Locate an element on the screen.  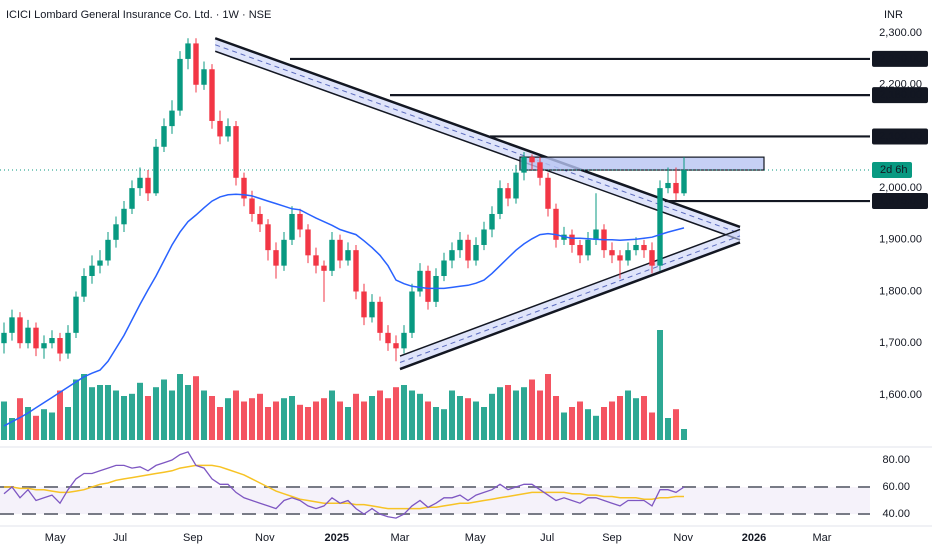
countdown-label: 2d 6h is located at coordinates (894, 170).